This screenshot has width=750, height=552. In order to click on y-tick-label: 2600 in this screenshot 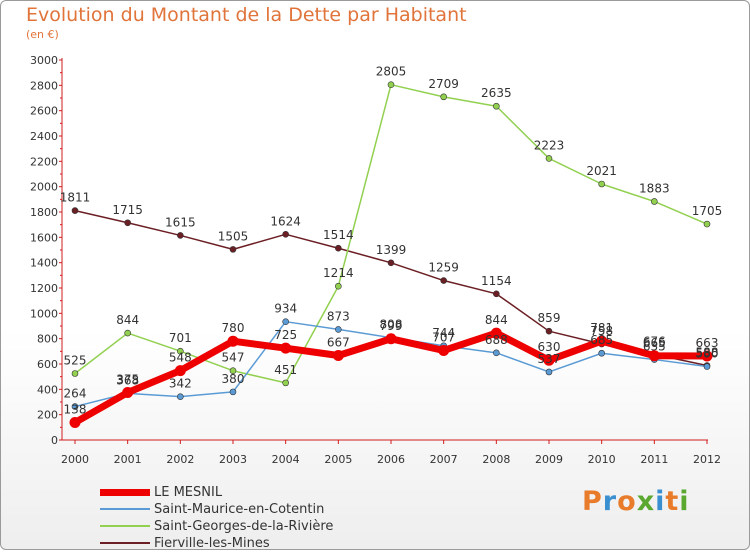, I will do `click(44, 111)`.